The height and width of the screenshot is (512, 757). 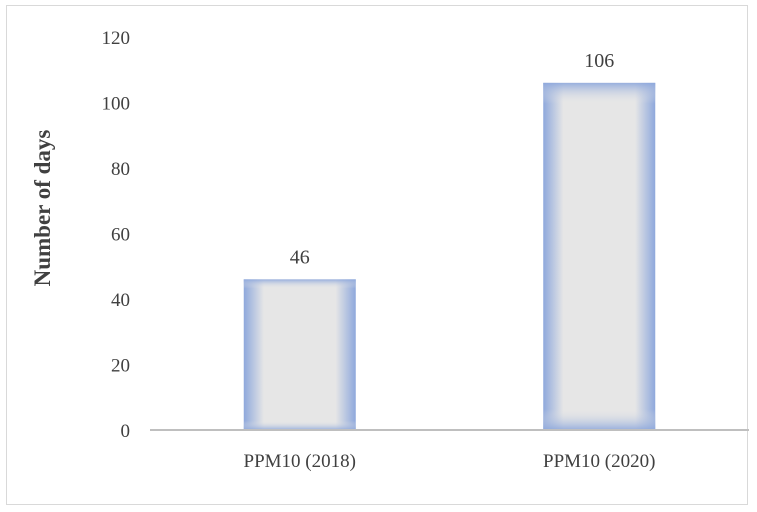 I want to click on y-tick-label: 40, so click(x=120, y=300).